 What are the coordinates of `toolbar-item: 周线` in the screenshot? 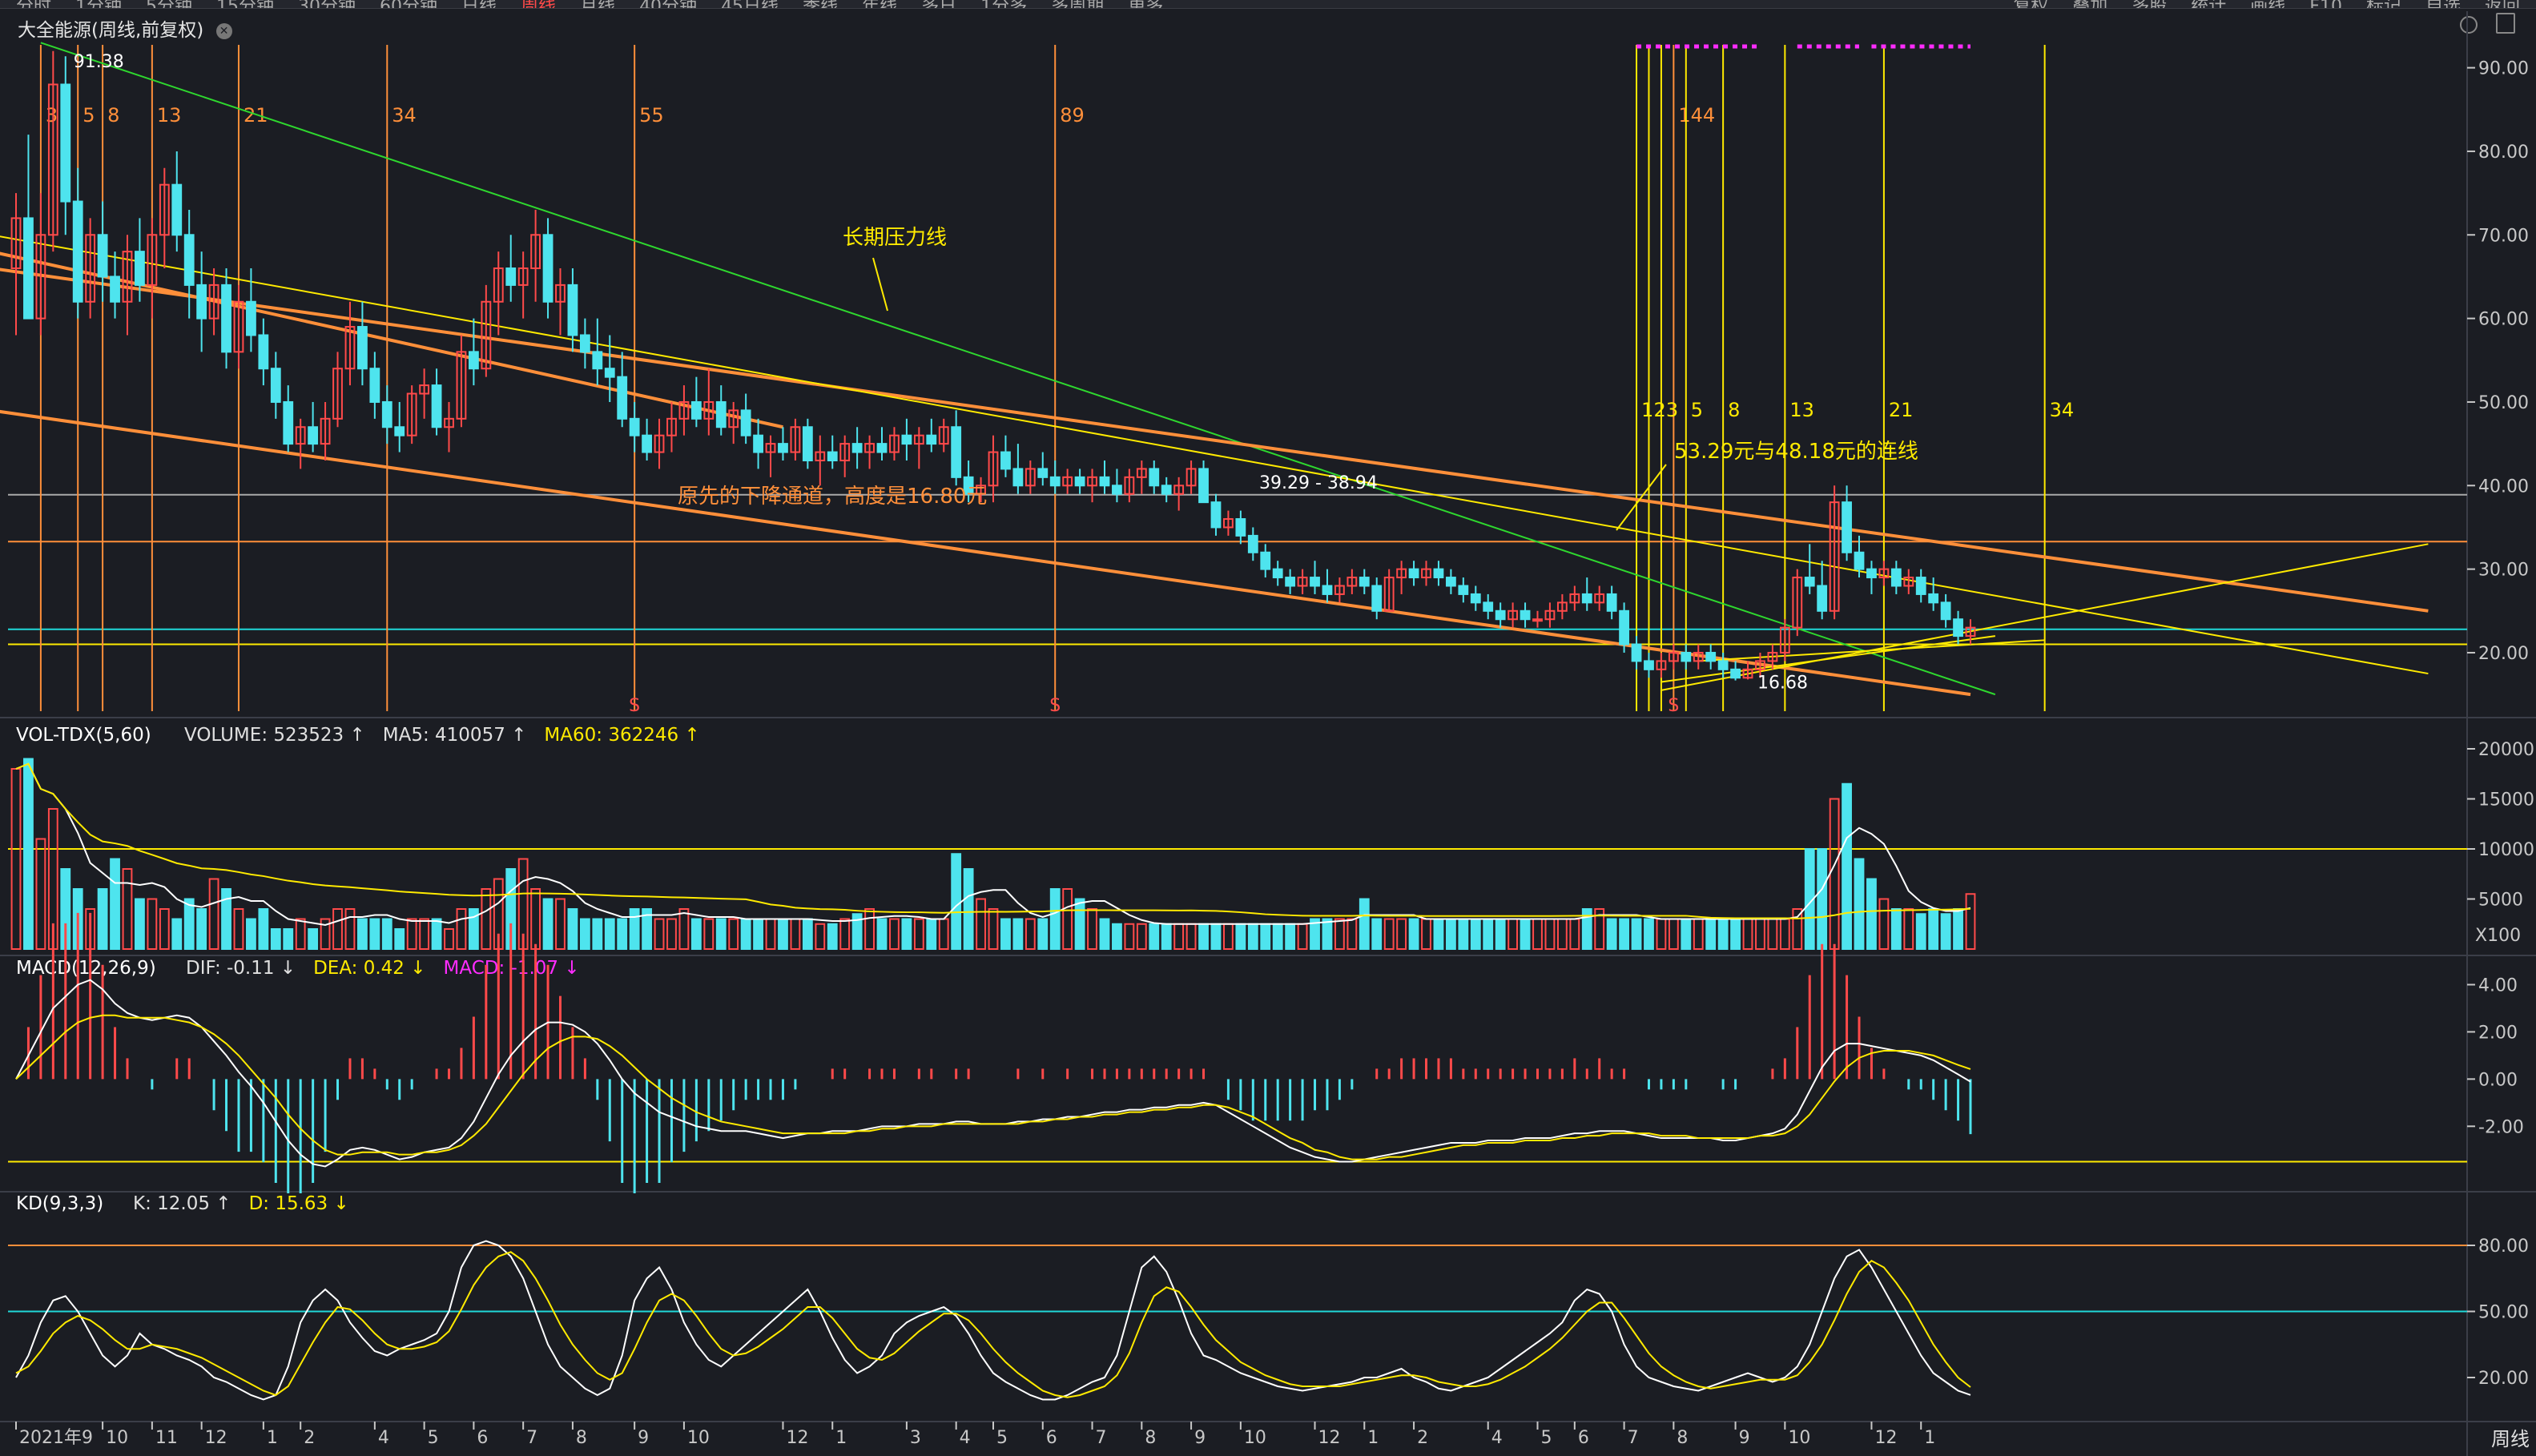 It's located at (538, 4).